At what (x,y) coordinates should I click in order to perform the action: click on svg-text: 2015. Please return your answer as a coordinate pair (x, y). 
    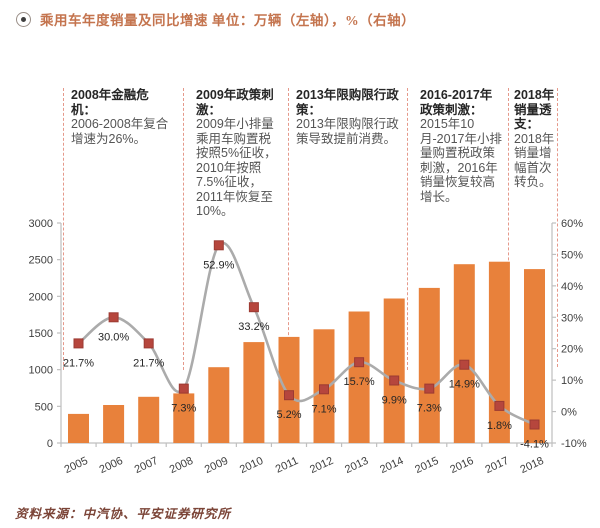
    Looking at the image, I should click on (426, 465).